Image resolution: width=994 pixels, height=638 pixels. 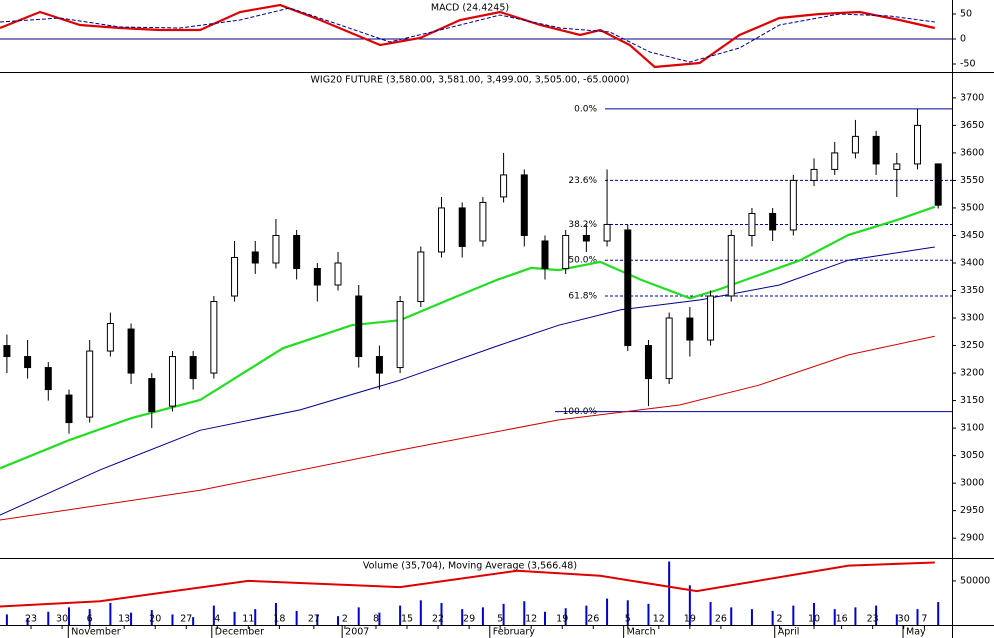 What do you see at coordinates (580, 412) in the screenshot?
I see `fib-label: 100.0%` at bounding box center [580, 412].